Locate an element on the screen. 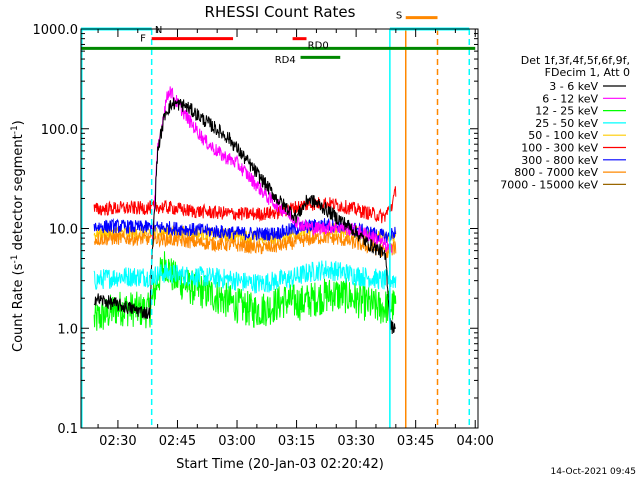 Image resolution: width=640 pixels, height=480 pixels. legend-label: 3 - 6 keV is located at coordinates (573, 86).